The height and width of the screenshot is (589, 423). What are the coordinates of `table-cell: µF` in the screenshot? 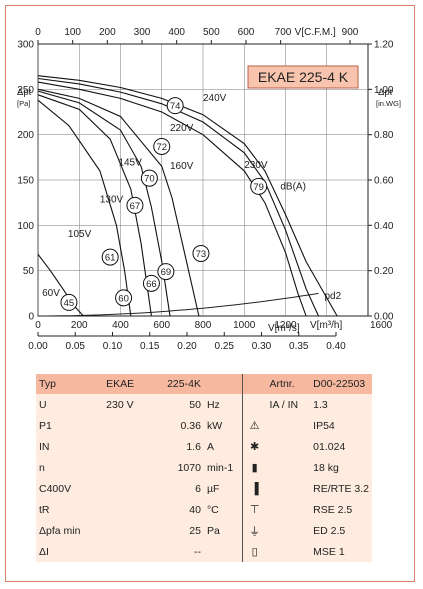 It's located at (223, 488).